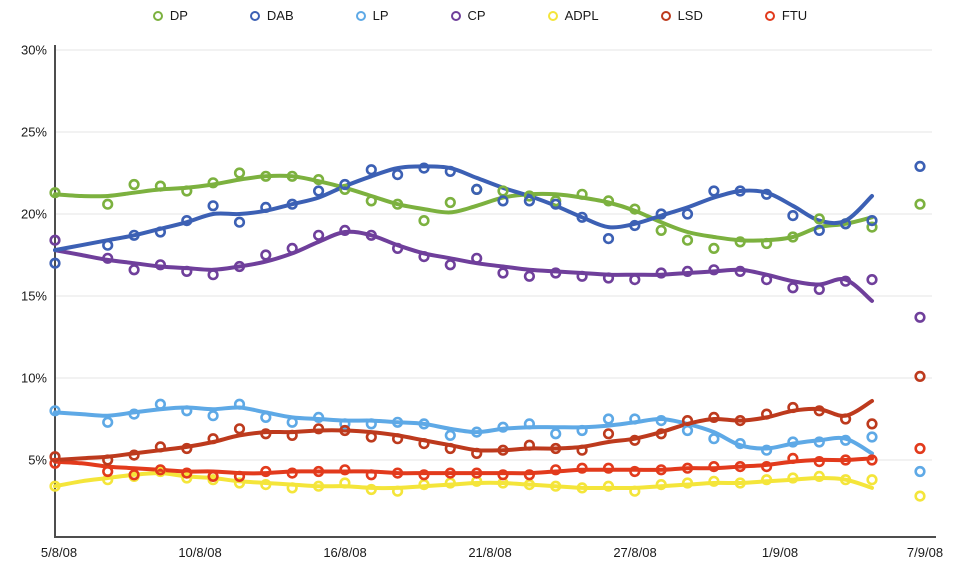  Describe the element at coordinates (372, 15) in the screenshot. I see `legend-item-lp: LP` at that location.